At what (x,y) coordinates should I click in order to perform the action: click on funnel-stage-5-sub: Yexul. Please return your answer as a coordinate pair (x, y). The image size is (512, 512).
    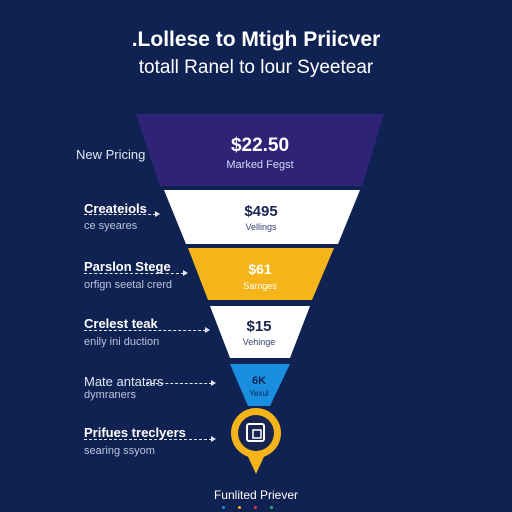
    Looking at the image, I should click on (259, 393).